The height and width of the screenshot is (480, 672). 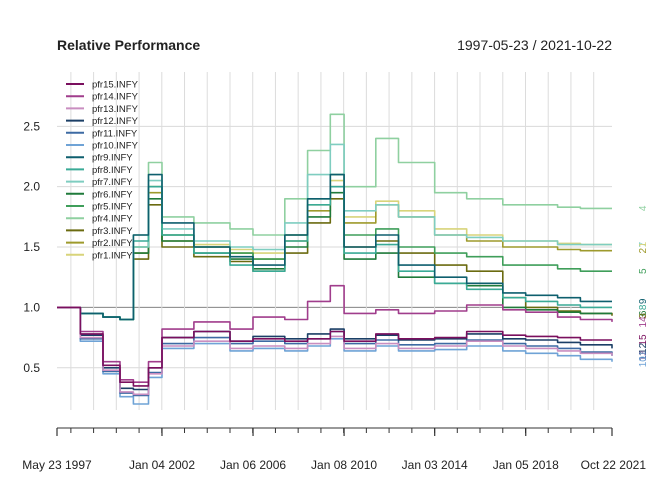 What do you see at coordinates (162, 465) in the screenshot?
I see `x-tick-label: Jan 04 2002` at bounding box center [162, 465].